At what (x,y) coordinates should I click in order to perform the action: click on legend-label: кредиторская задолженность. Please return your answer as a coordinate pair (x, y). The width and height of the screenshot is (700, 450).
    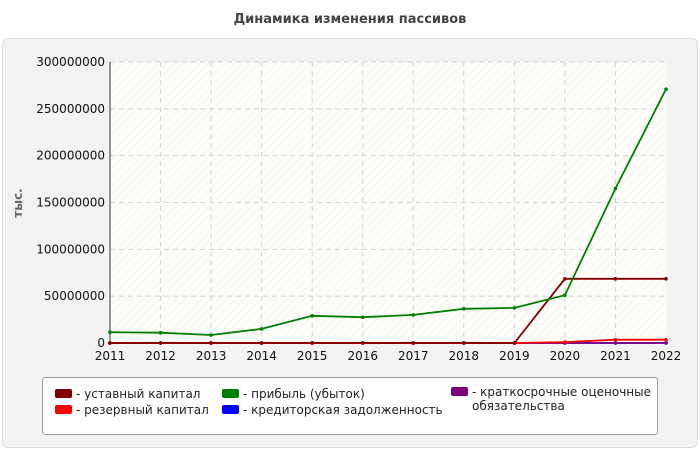
    Looking at the image, I should click on (342, 410).